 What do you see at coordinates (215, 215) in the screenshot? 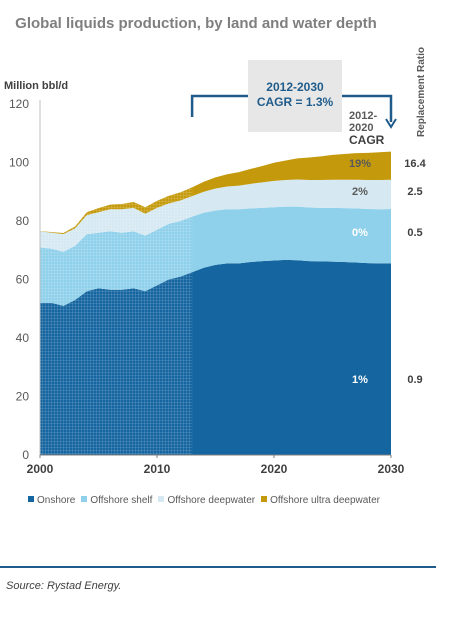
I see `area-offshore-deepwater` at bounding box center [215, 215].